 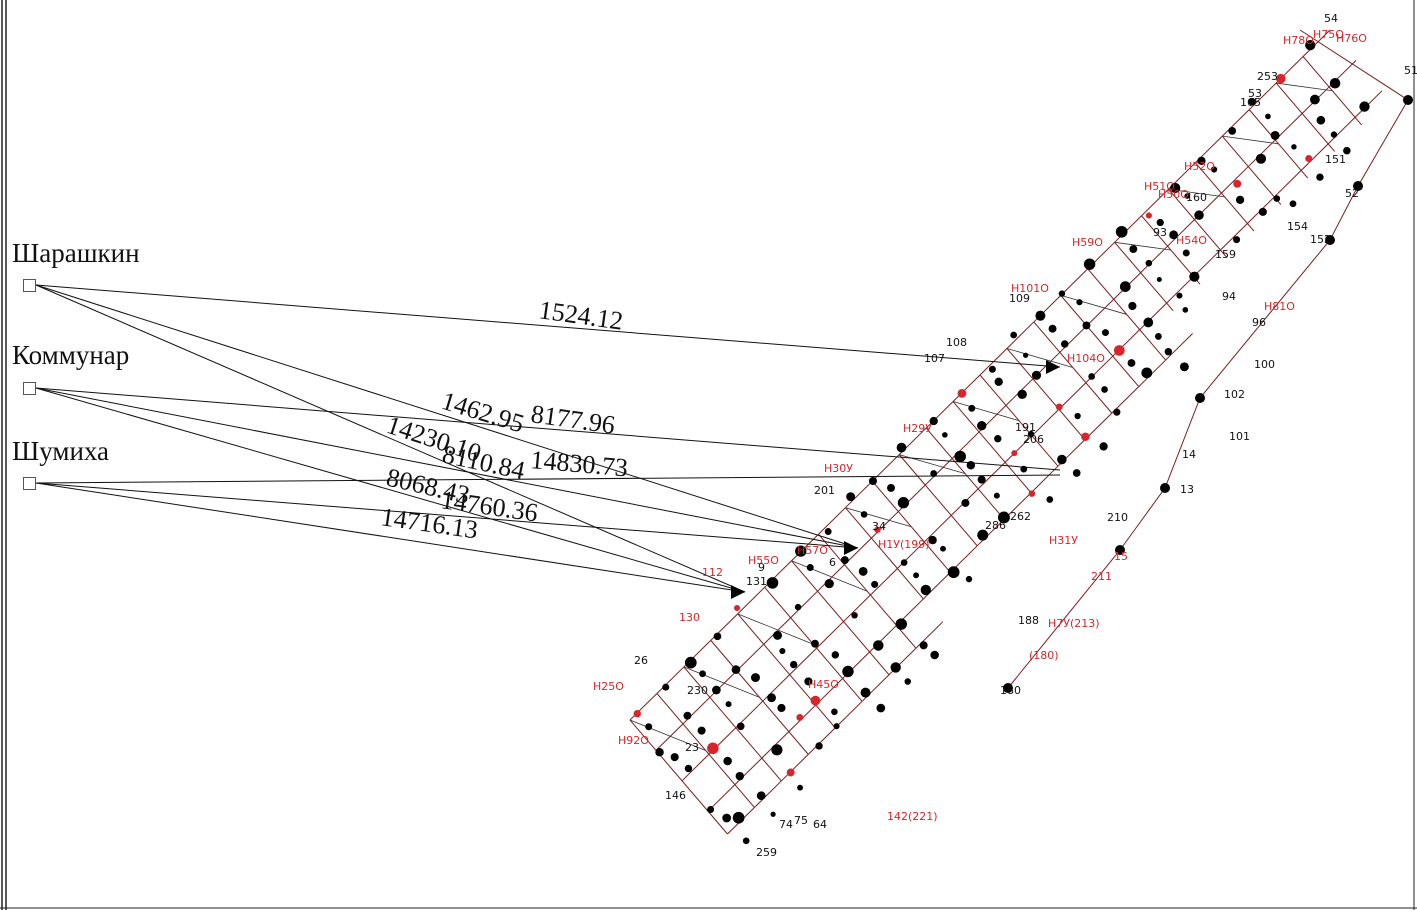 I want to click on node-label-red: 15, so click(x=1121, y=556).